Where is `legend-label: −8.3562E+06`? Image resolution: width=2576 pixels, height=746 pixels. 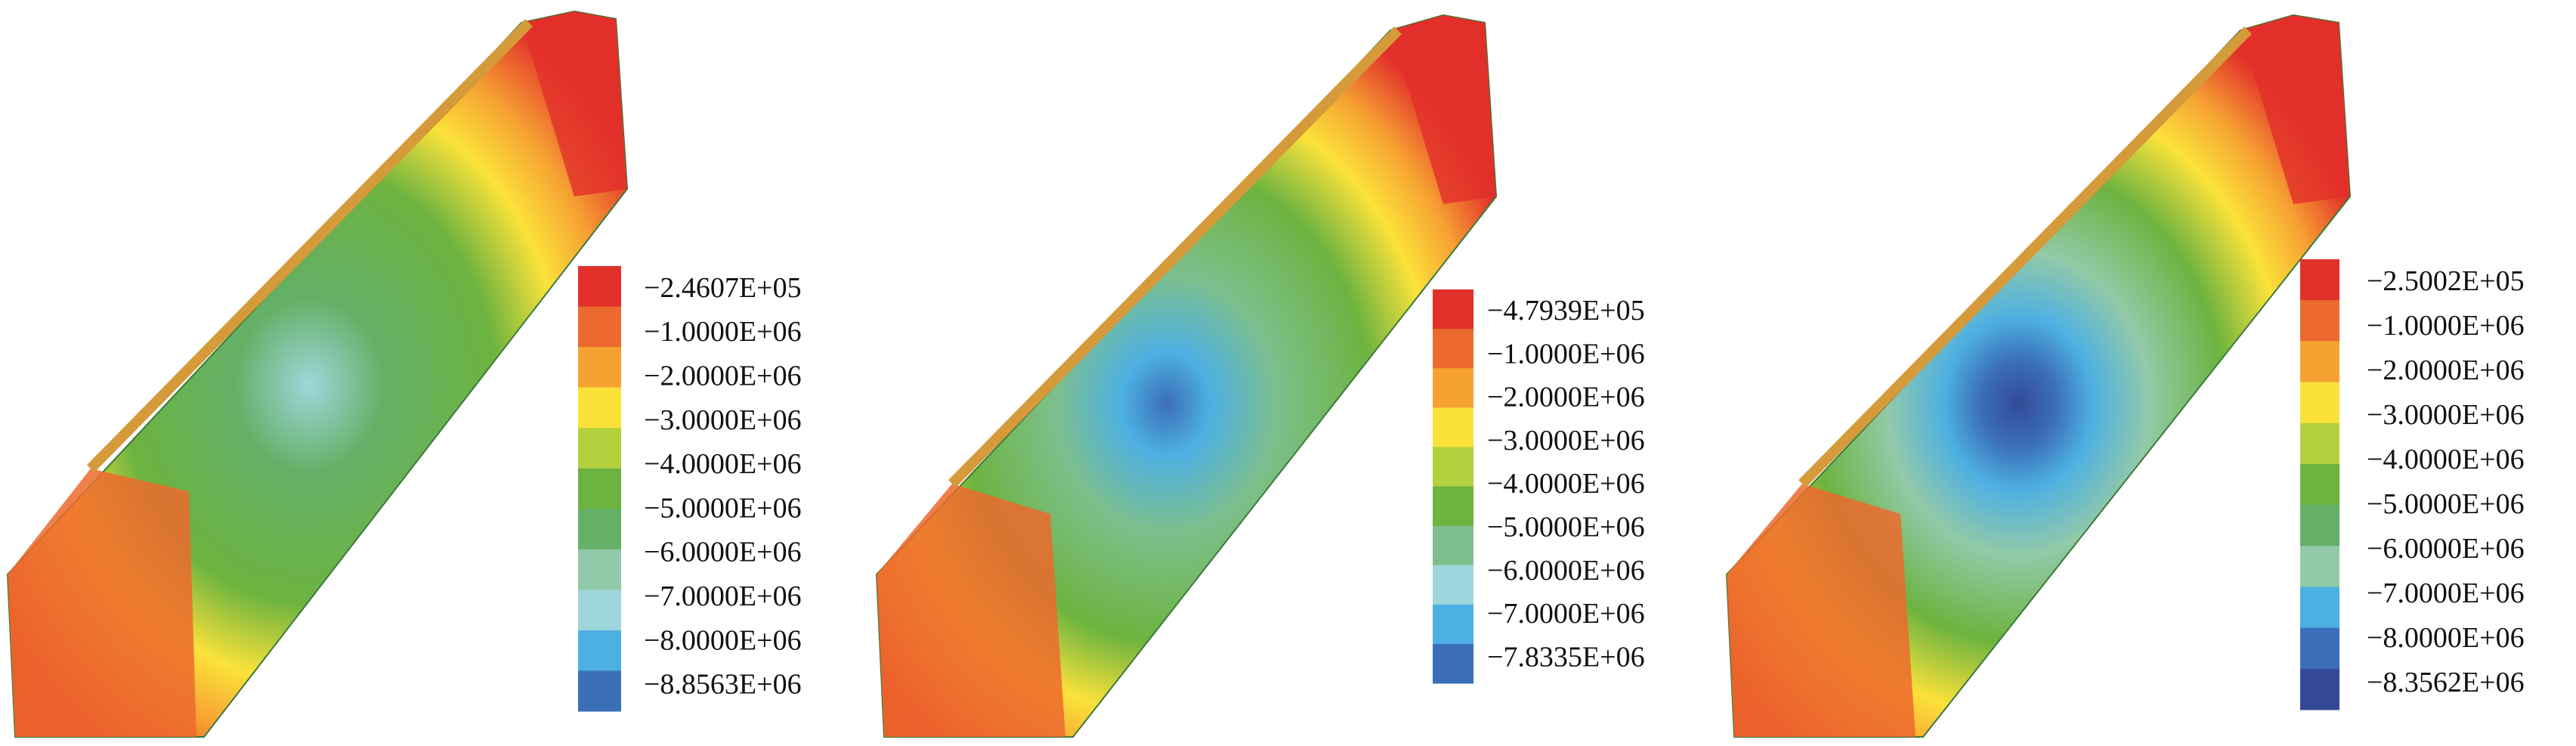
legend-label: −8.3562E+06 is located at coordinates (2446, 683).